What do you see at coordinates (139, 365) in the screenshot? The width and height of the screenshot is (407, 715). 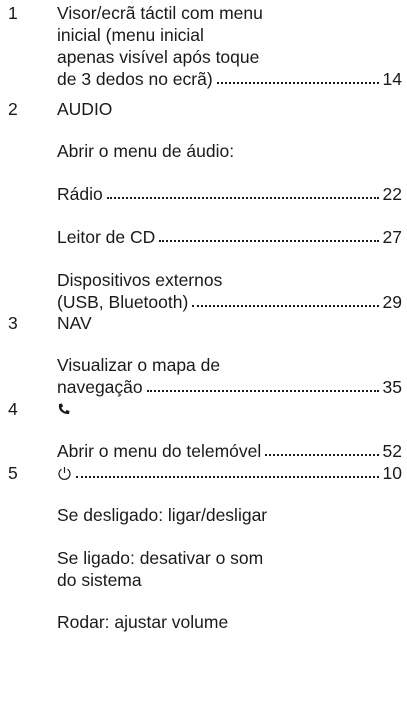 I see `text-line: Visualizar o mapa de` at bounding box center [139, 365].